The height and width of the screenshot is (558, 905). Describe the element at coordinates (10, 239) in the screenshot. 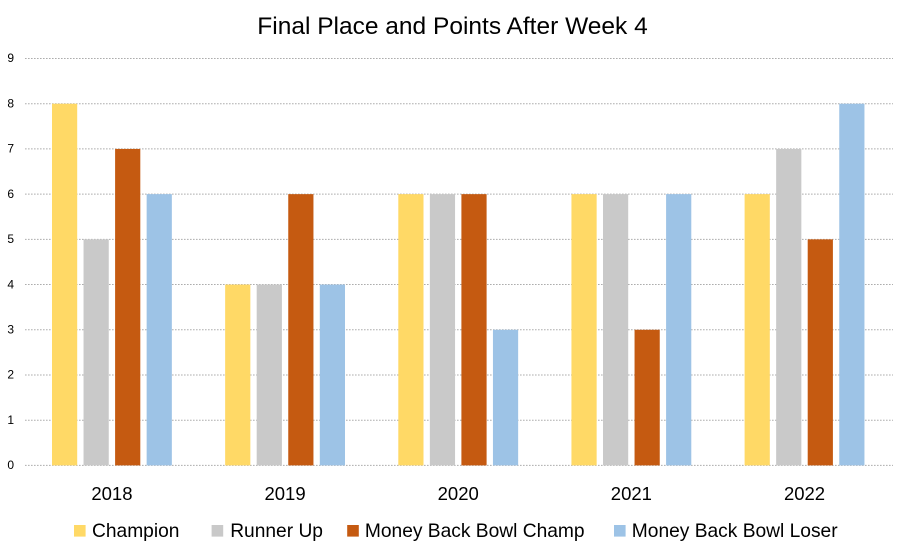

I see `svg-text: 5` at that location.